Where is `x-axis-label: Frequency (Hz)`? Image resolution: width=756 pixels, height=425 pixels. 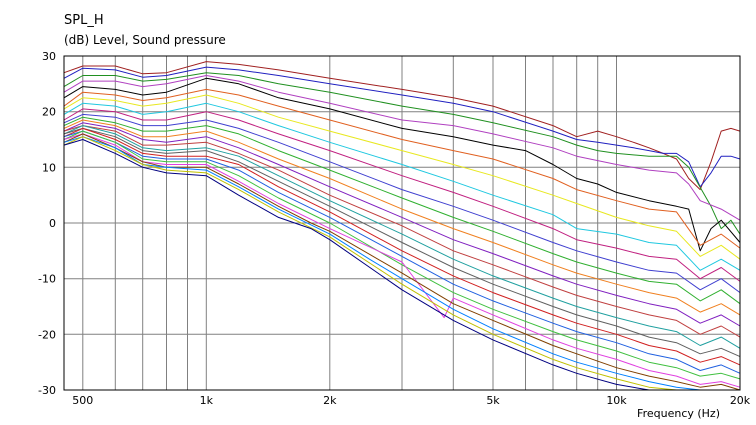 x-axis-label: Frequency (Hz) is located at coordinates (678, 413).